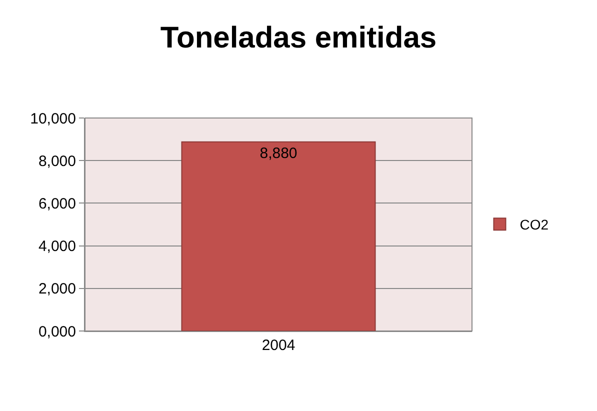 The width and height of the screenshot is (597, 411). What do you see at coordinates (279, 153) in the screenshot?
I see `data-label: 8,880` at bounding box center [279, 153].